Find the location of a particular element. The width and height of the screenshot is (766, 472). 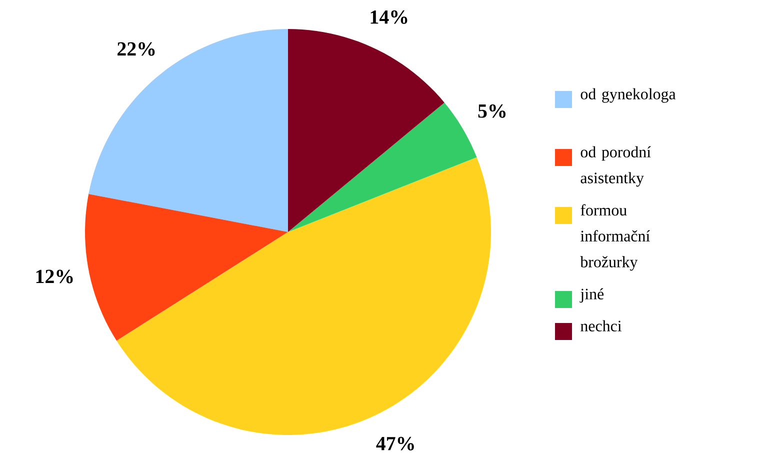

data-label: 5% is located at coordinates (492, 111).